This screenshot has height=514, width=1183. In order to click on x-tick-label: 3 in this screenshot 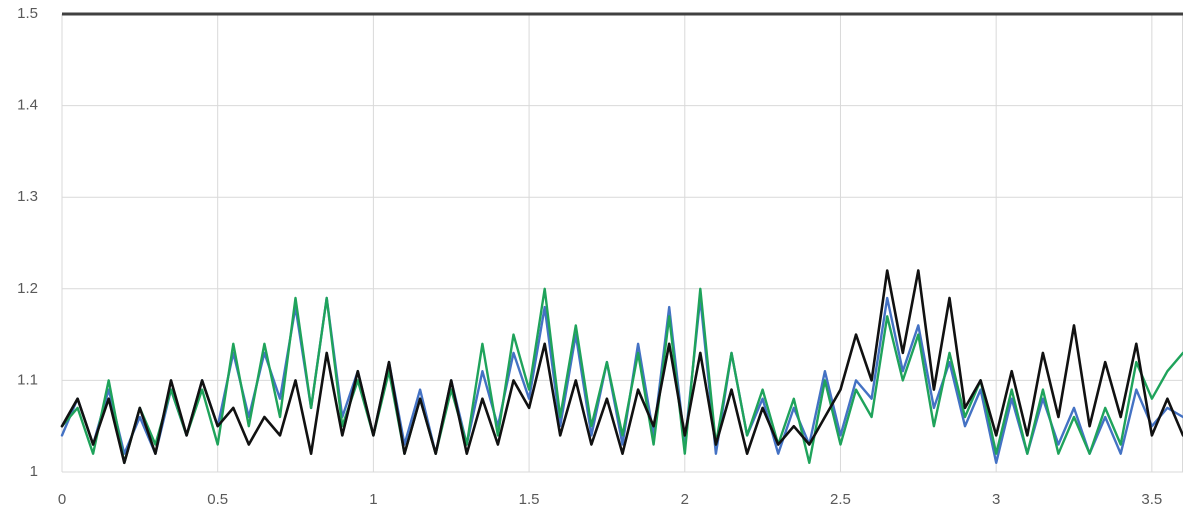, I will do `click(996, 499)`.